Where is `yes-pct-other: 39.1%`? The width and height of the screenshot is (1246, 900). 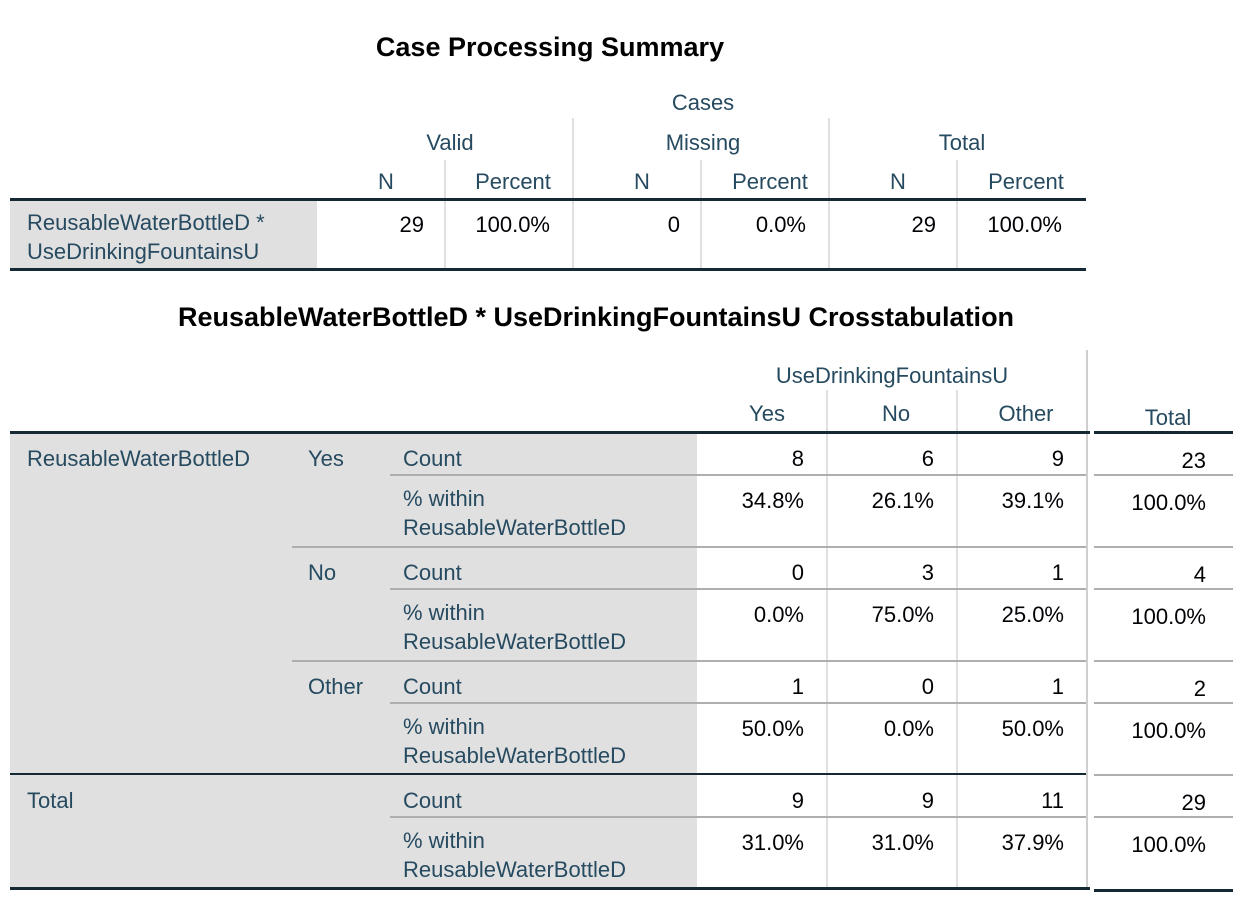
yes-pct-other: 39.1% is located at coordinates (1032, 500).